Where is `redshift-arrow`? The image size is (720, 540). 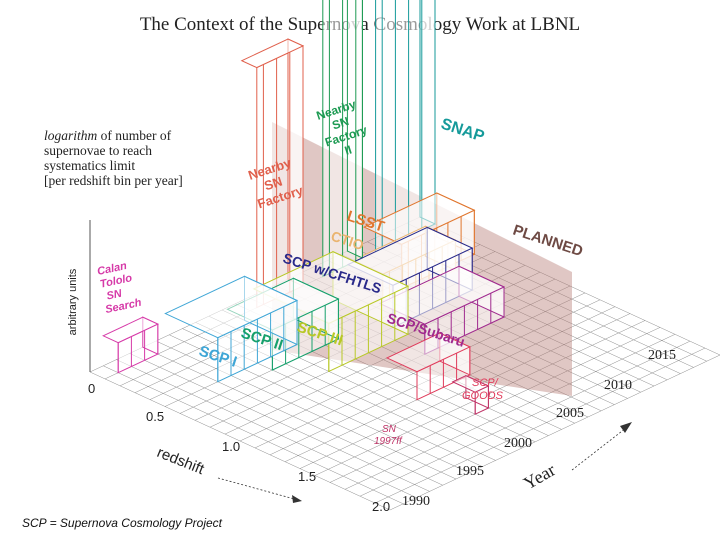 redshift-arrow is located at coordinates (258, 489).